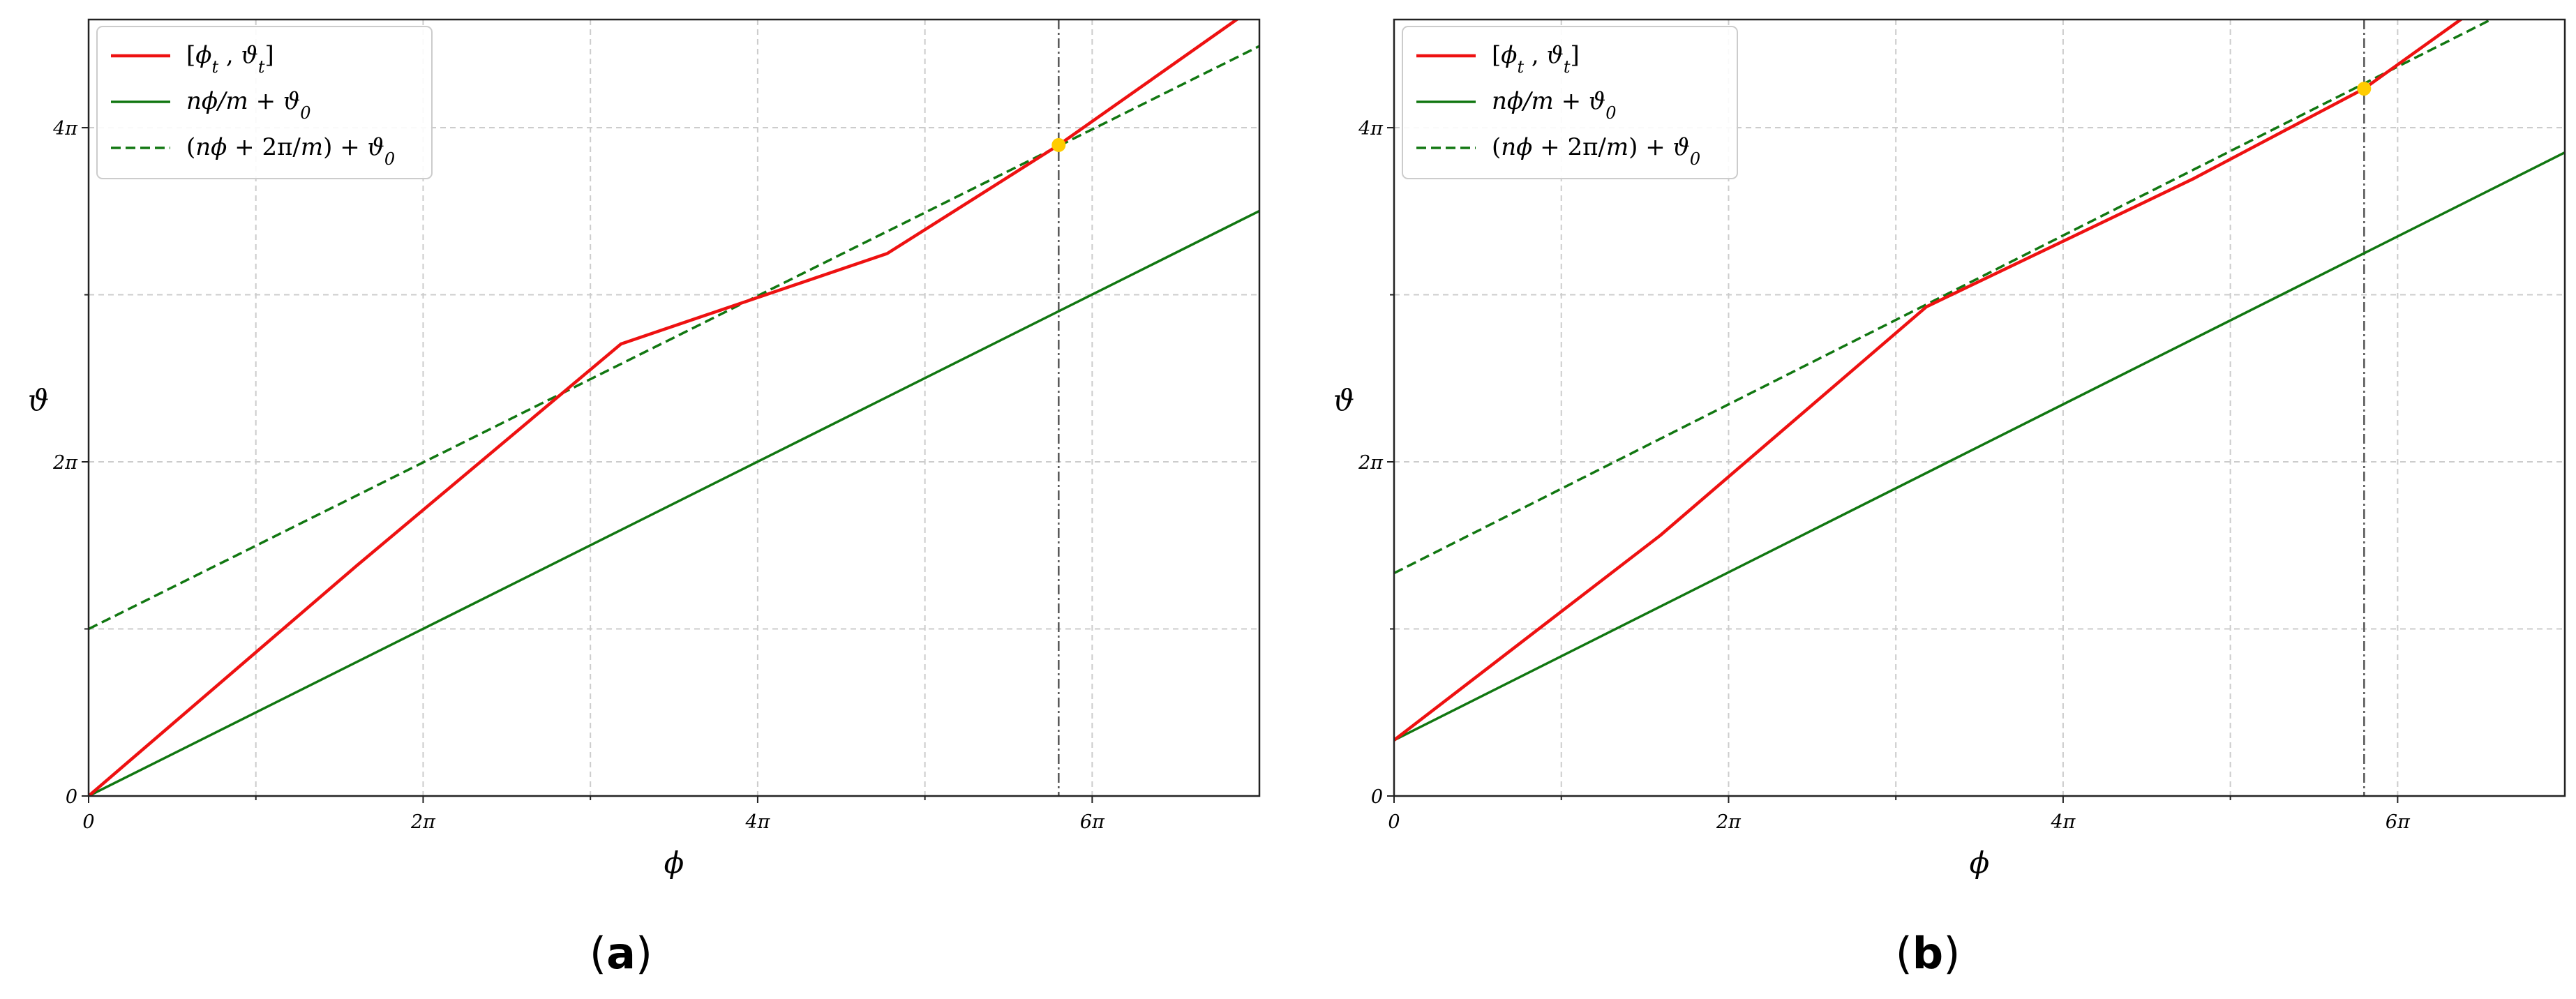 This screenshot has height=999, width=2576. What do you see at coordinates (621, 953) in the screenshot?
I see `panel-label: (a)` at bounding box center [621, 953].